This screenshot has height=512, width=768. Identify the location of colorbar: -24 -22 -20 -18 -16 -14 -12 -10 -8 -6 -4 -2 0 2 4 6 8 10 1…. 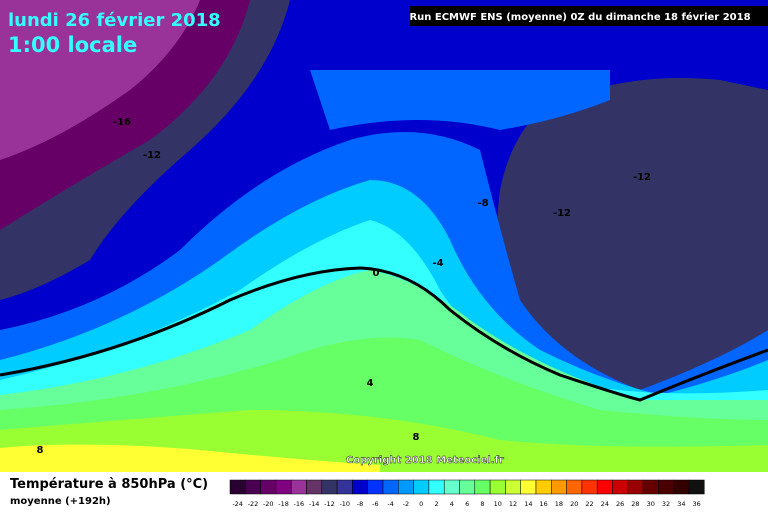
(467, 493).